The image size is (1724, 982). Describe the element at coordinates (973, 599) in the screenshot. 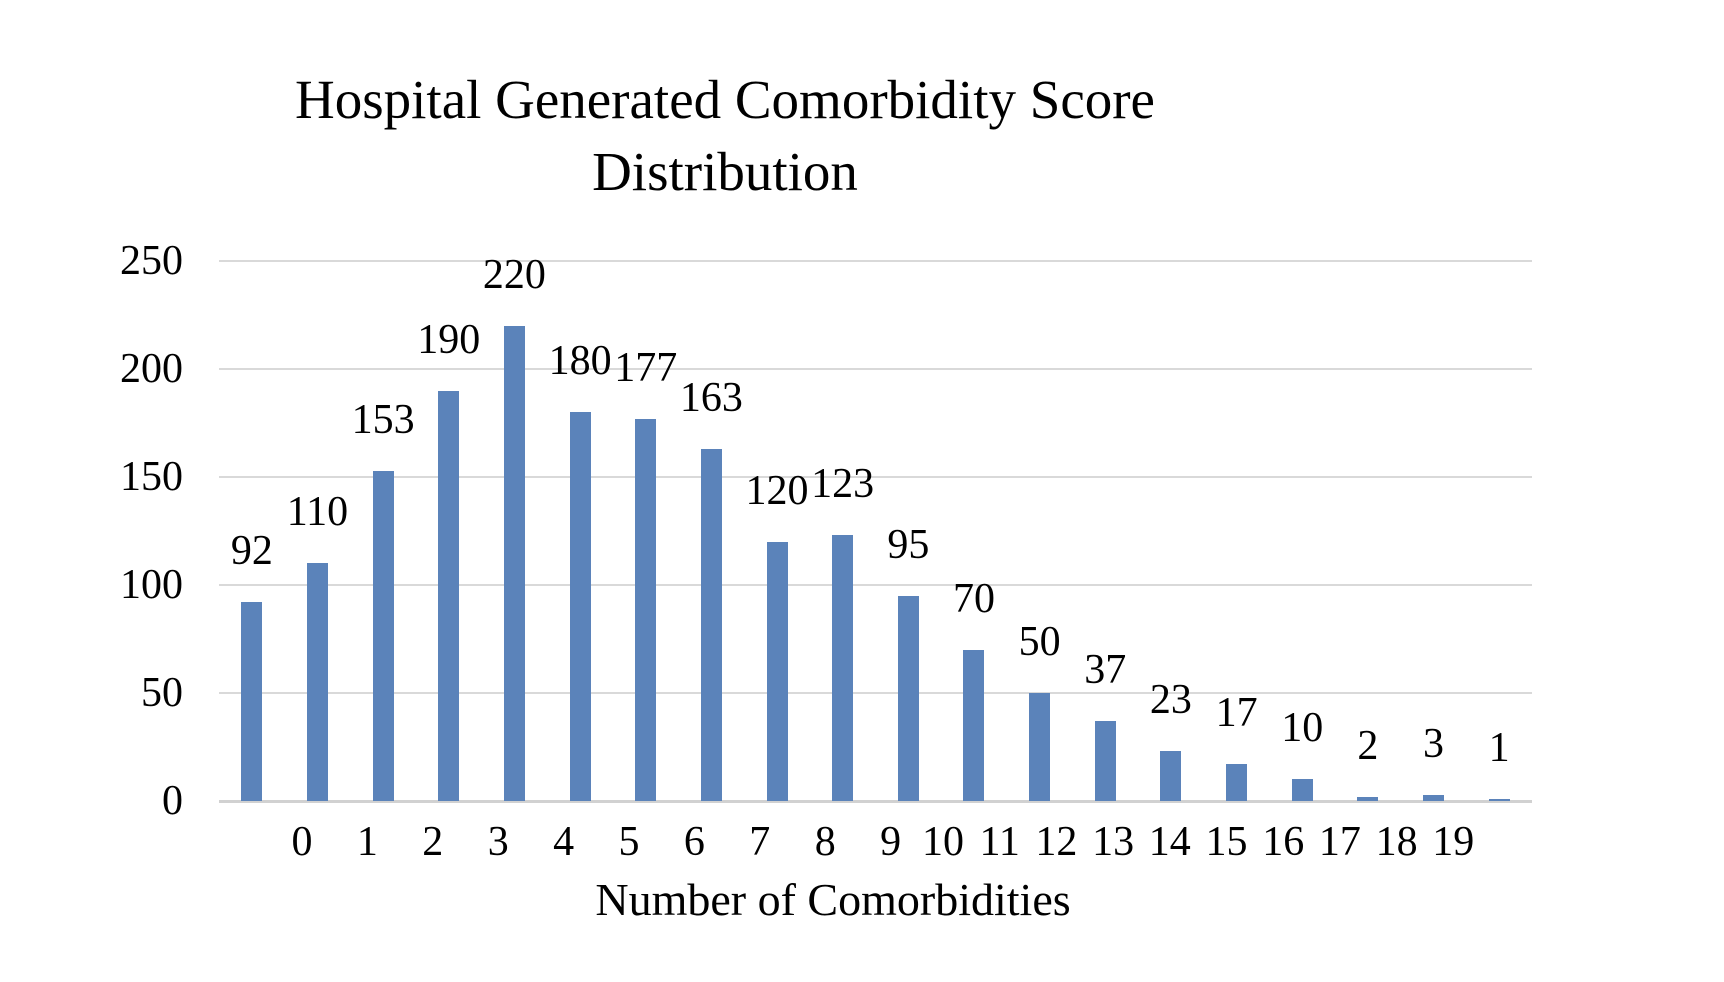

I see `bar-value-label: 70` at that location.